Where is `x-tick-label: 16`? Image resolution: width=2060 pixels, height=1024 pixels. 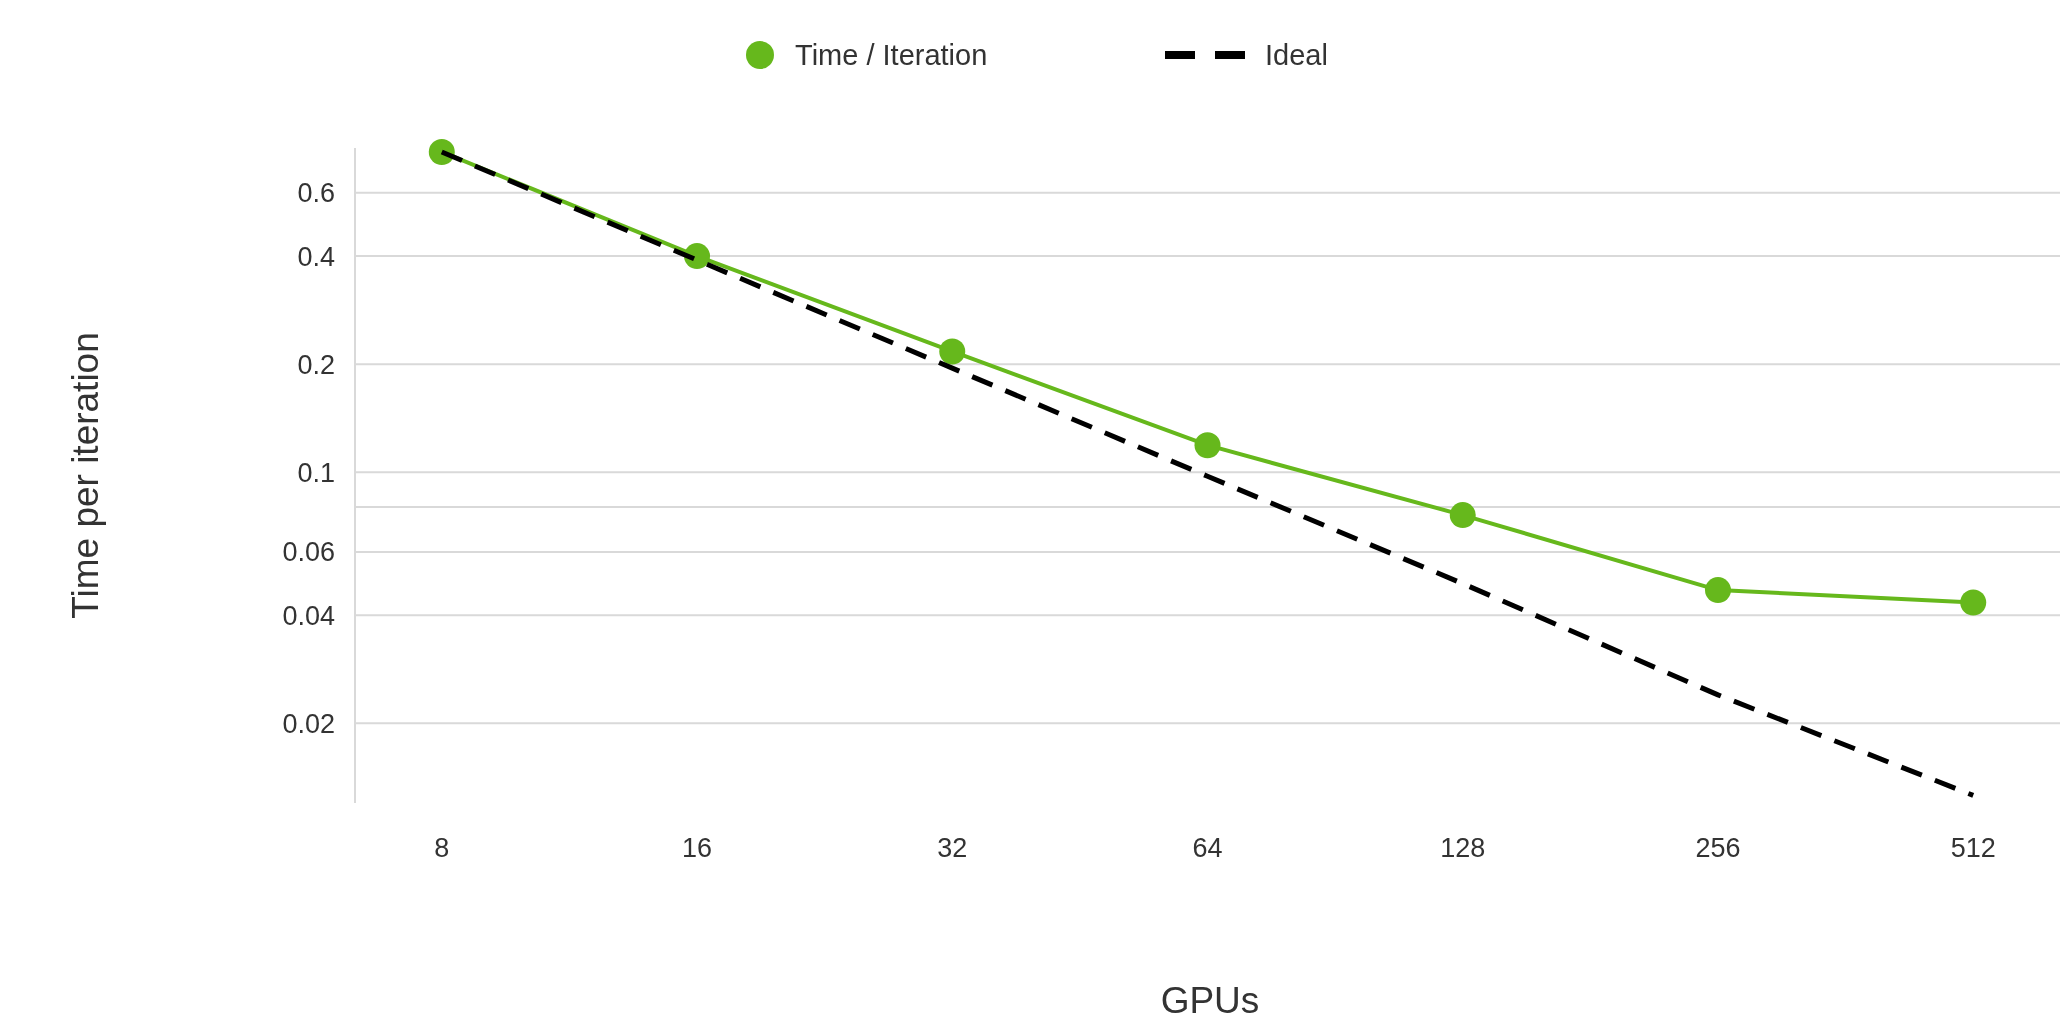 x-tick-label: 16 is located at coordinates (697, 848).